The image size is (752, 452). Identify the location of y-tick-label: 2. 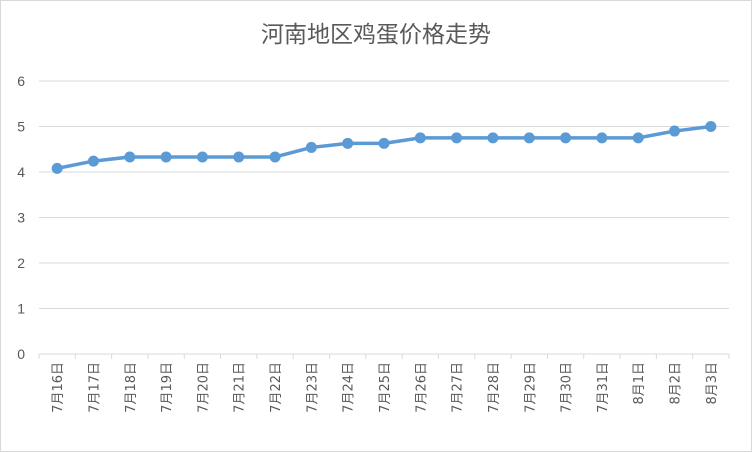
(21, 263).